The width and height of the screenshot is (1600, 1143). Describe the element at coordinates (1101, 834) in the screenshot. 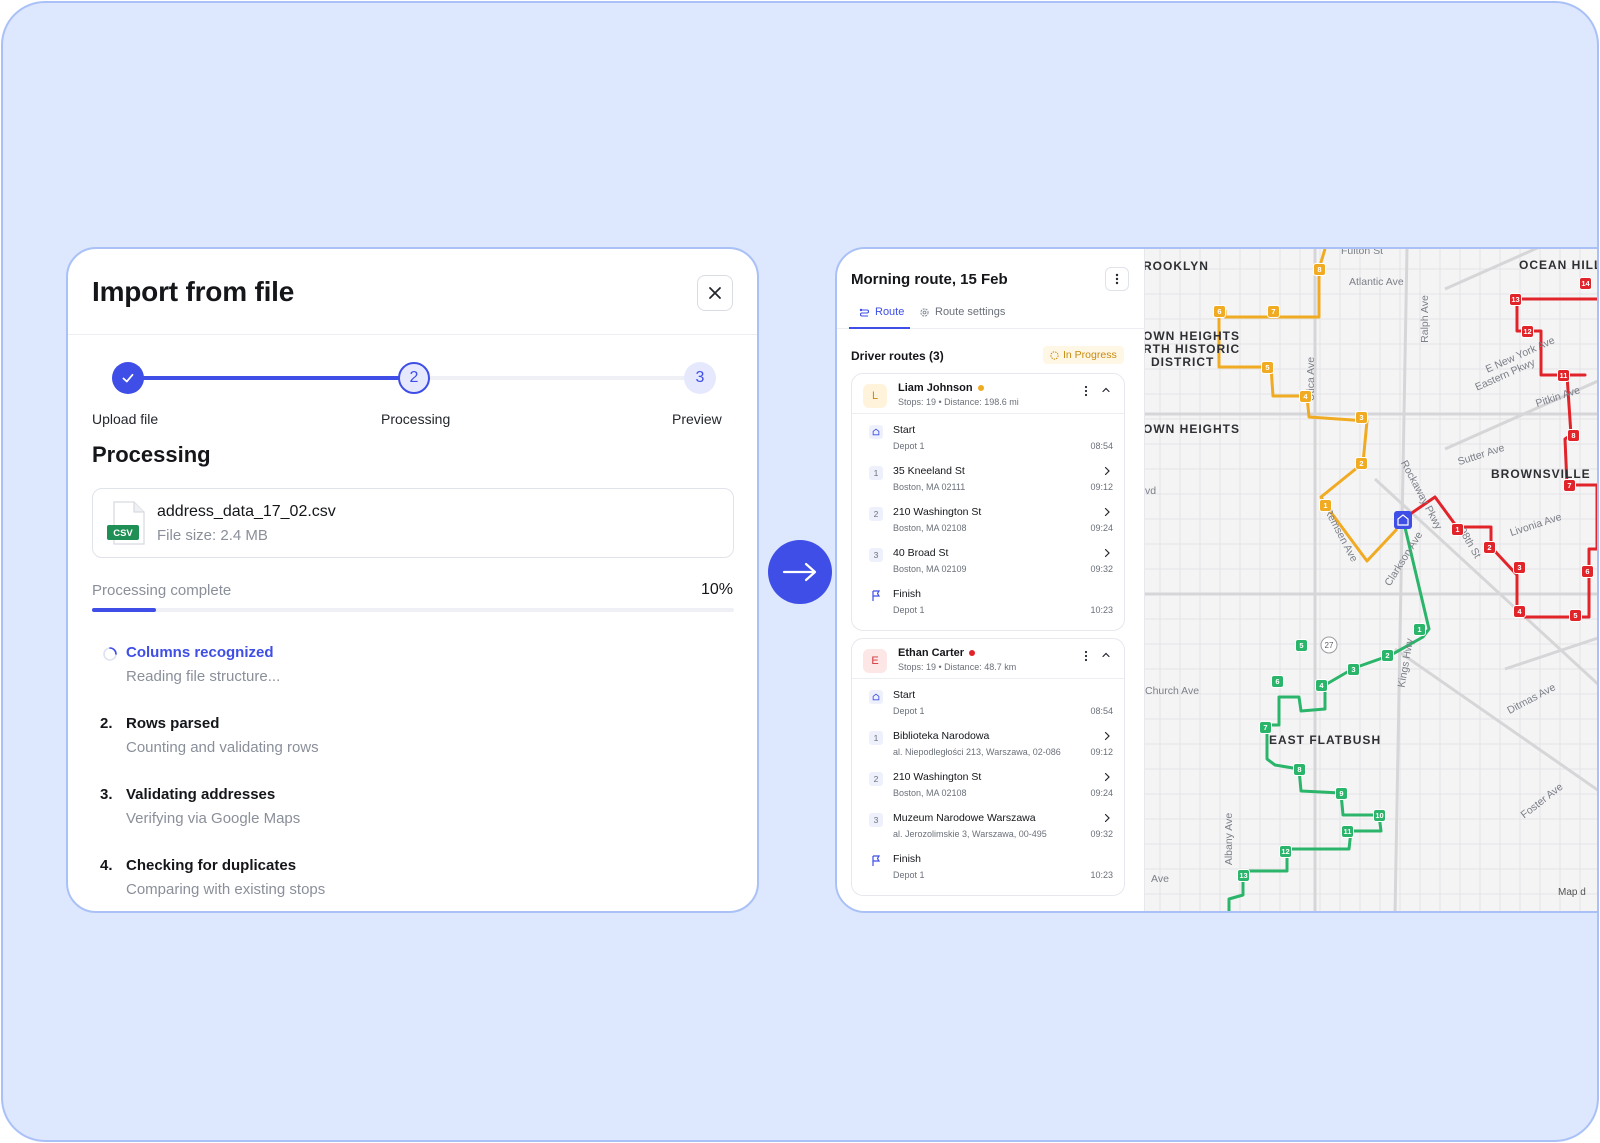

I see `stop-time: 09:32` at that location.